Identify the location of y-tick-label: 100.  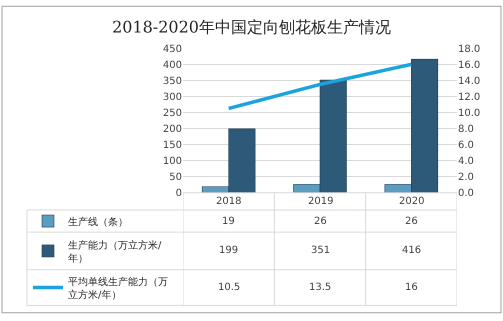
(172, 162).